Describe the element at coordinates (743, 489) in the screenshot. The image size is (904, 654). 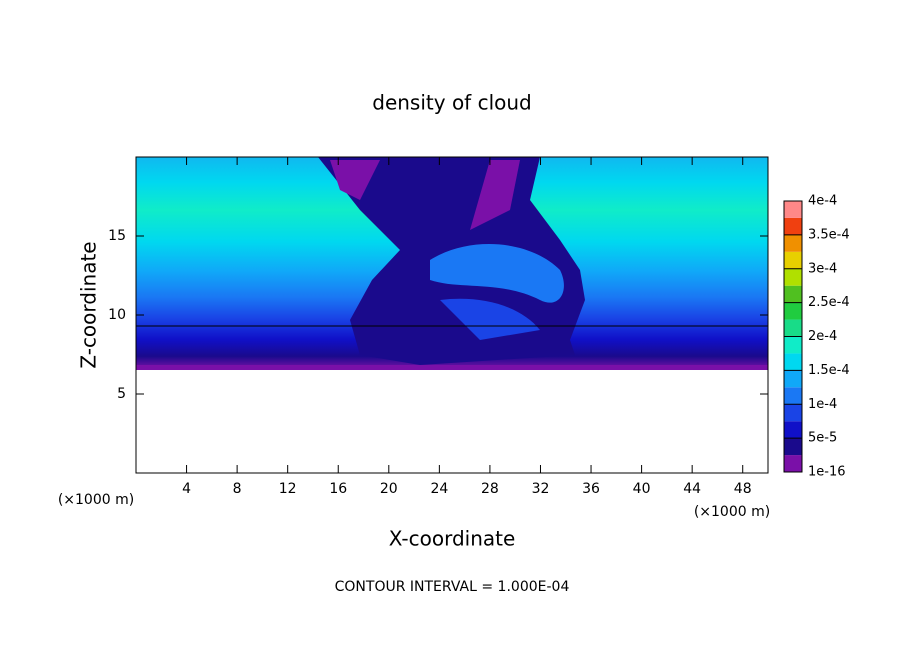
I see `x-tick-label: 48` at that location.